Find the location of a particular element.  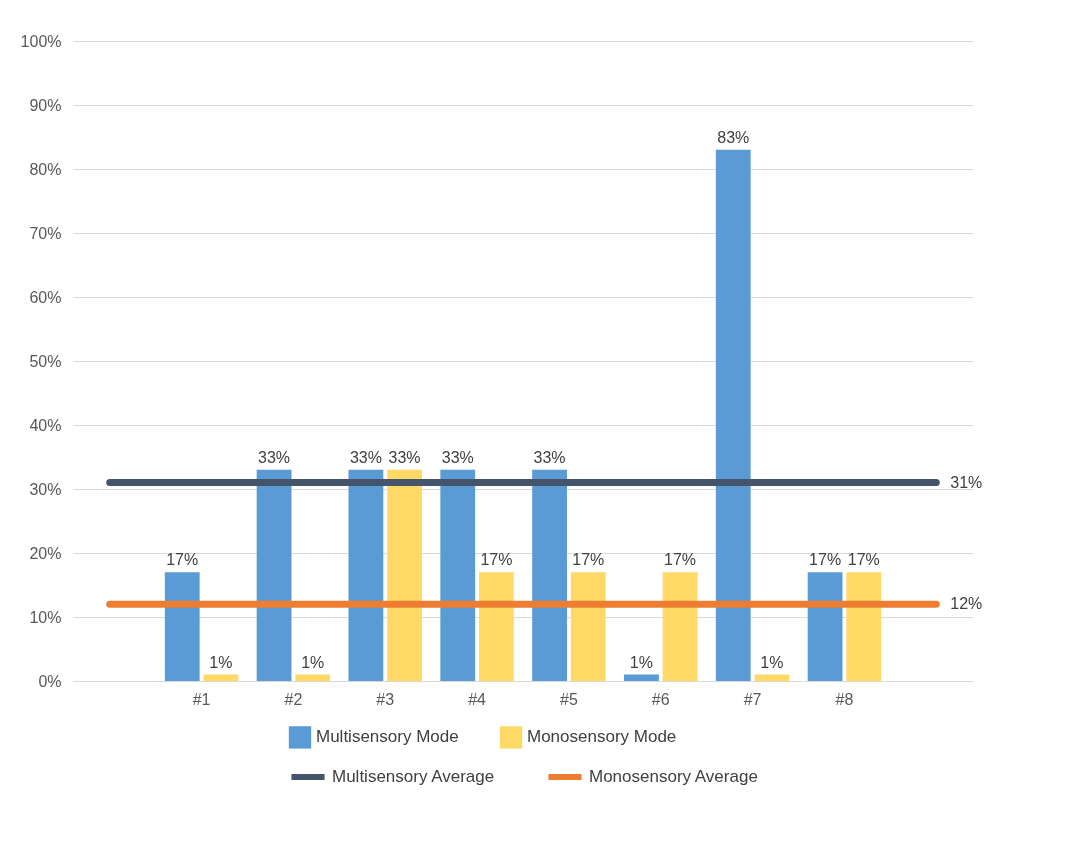

data-label: 31% is located at coordinates (966, 482).